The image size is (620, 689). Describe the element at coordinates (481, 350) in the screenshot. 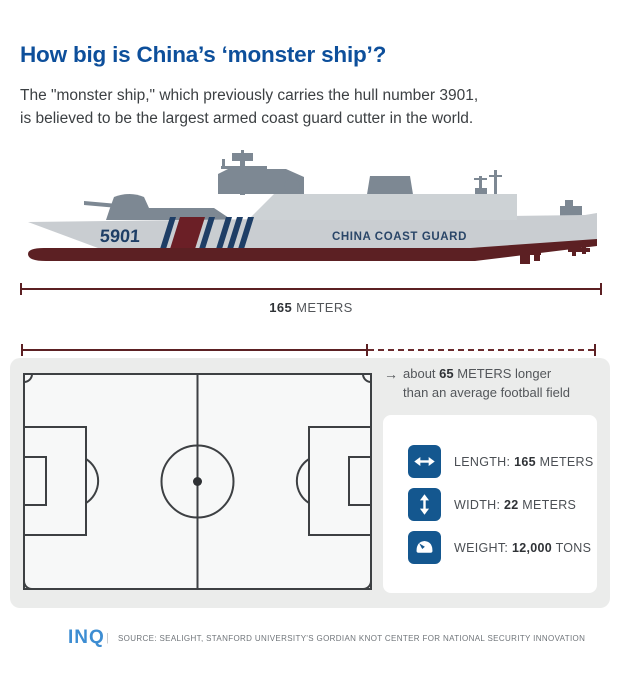

I see `extra-measure-line-dashed` at that location.